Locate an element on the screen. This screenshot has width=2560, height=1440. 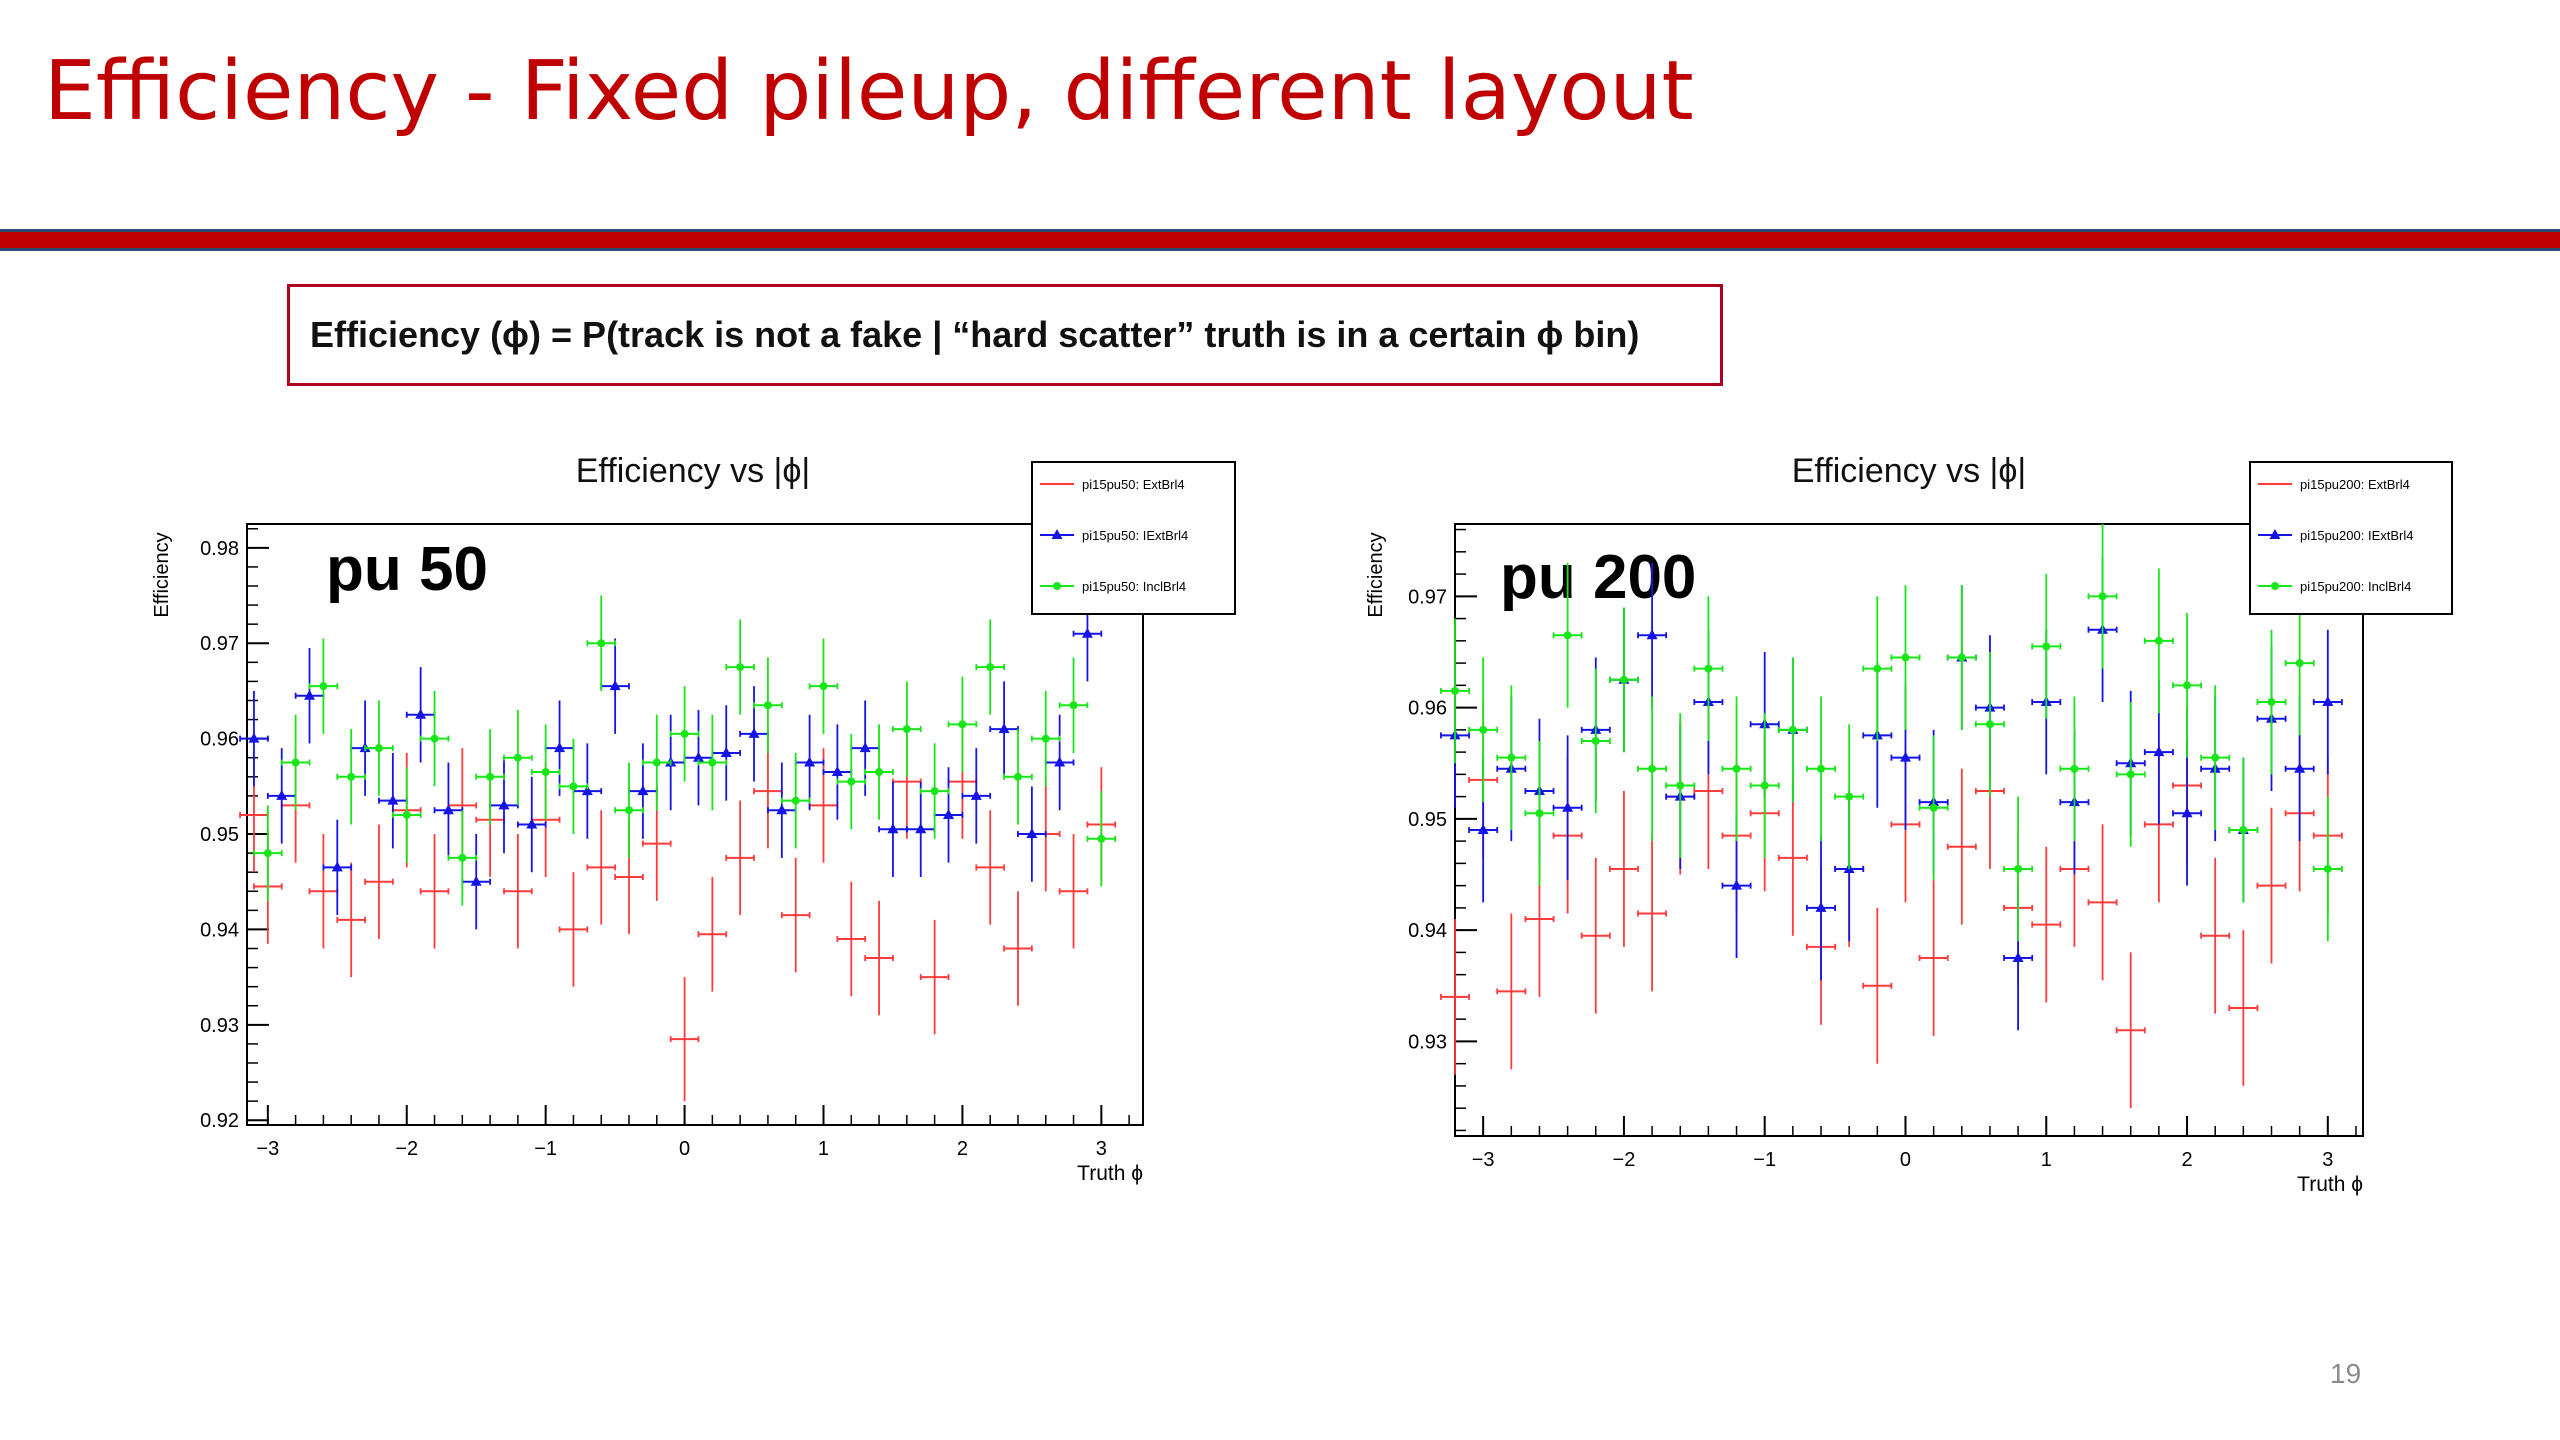
x-tick-label: 0 is located at coordinates (1905, 1160).